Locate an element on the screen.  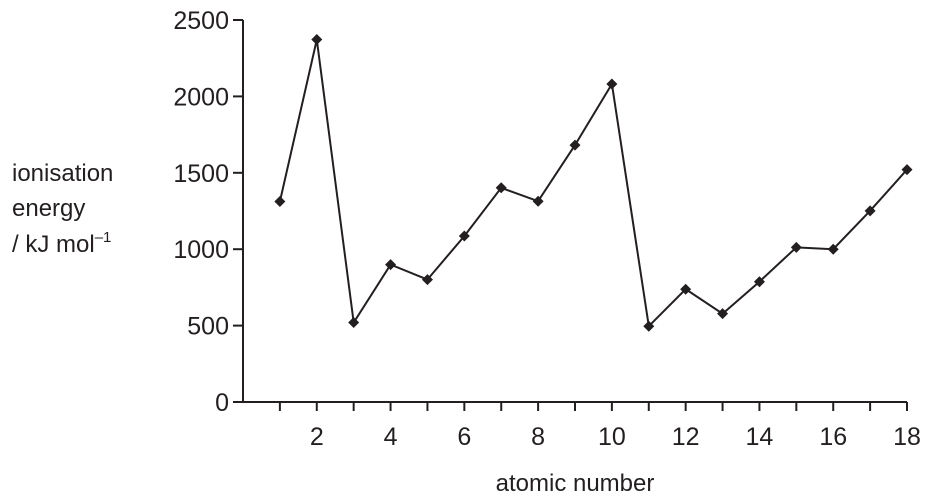
x-tick-label: 2 is located at coordinates (317, 437).